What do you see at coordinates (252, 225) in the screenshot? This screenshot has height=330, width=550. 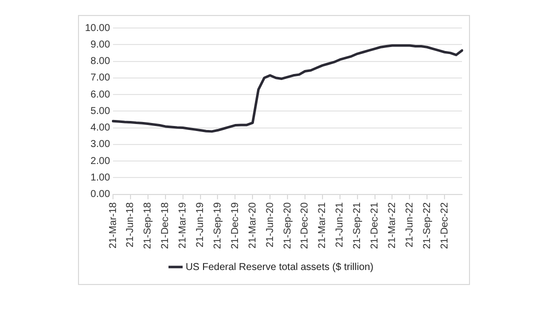 I see `x-tick-label: 21-Mar-20` at bounding box center [252, 225].